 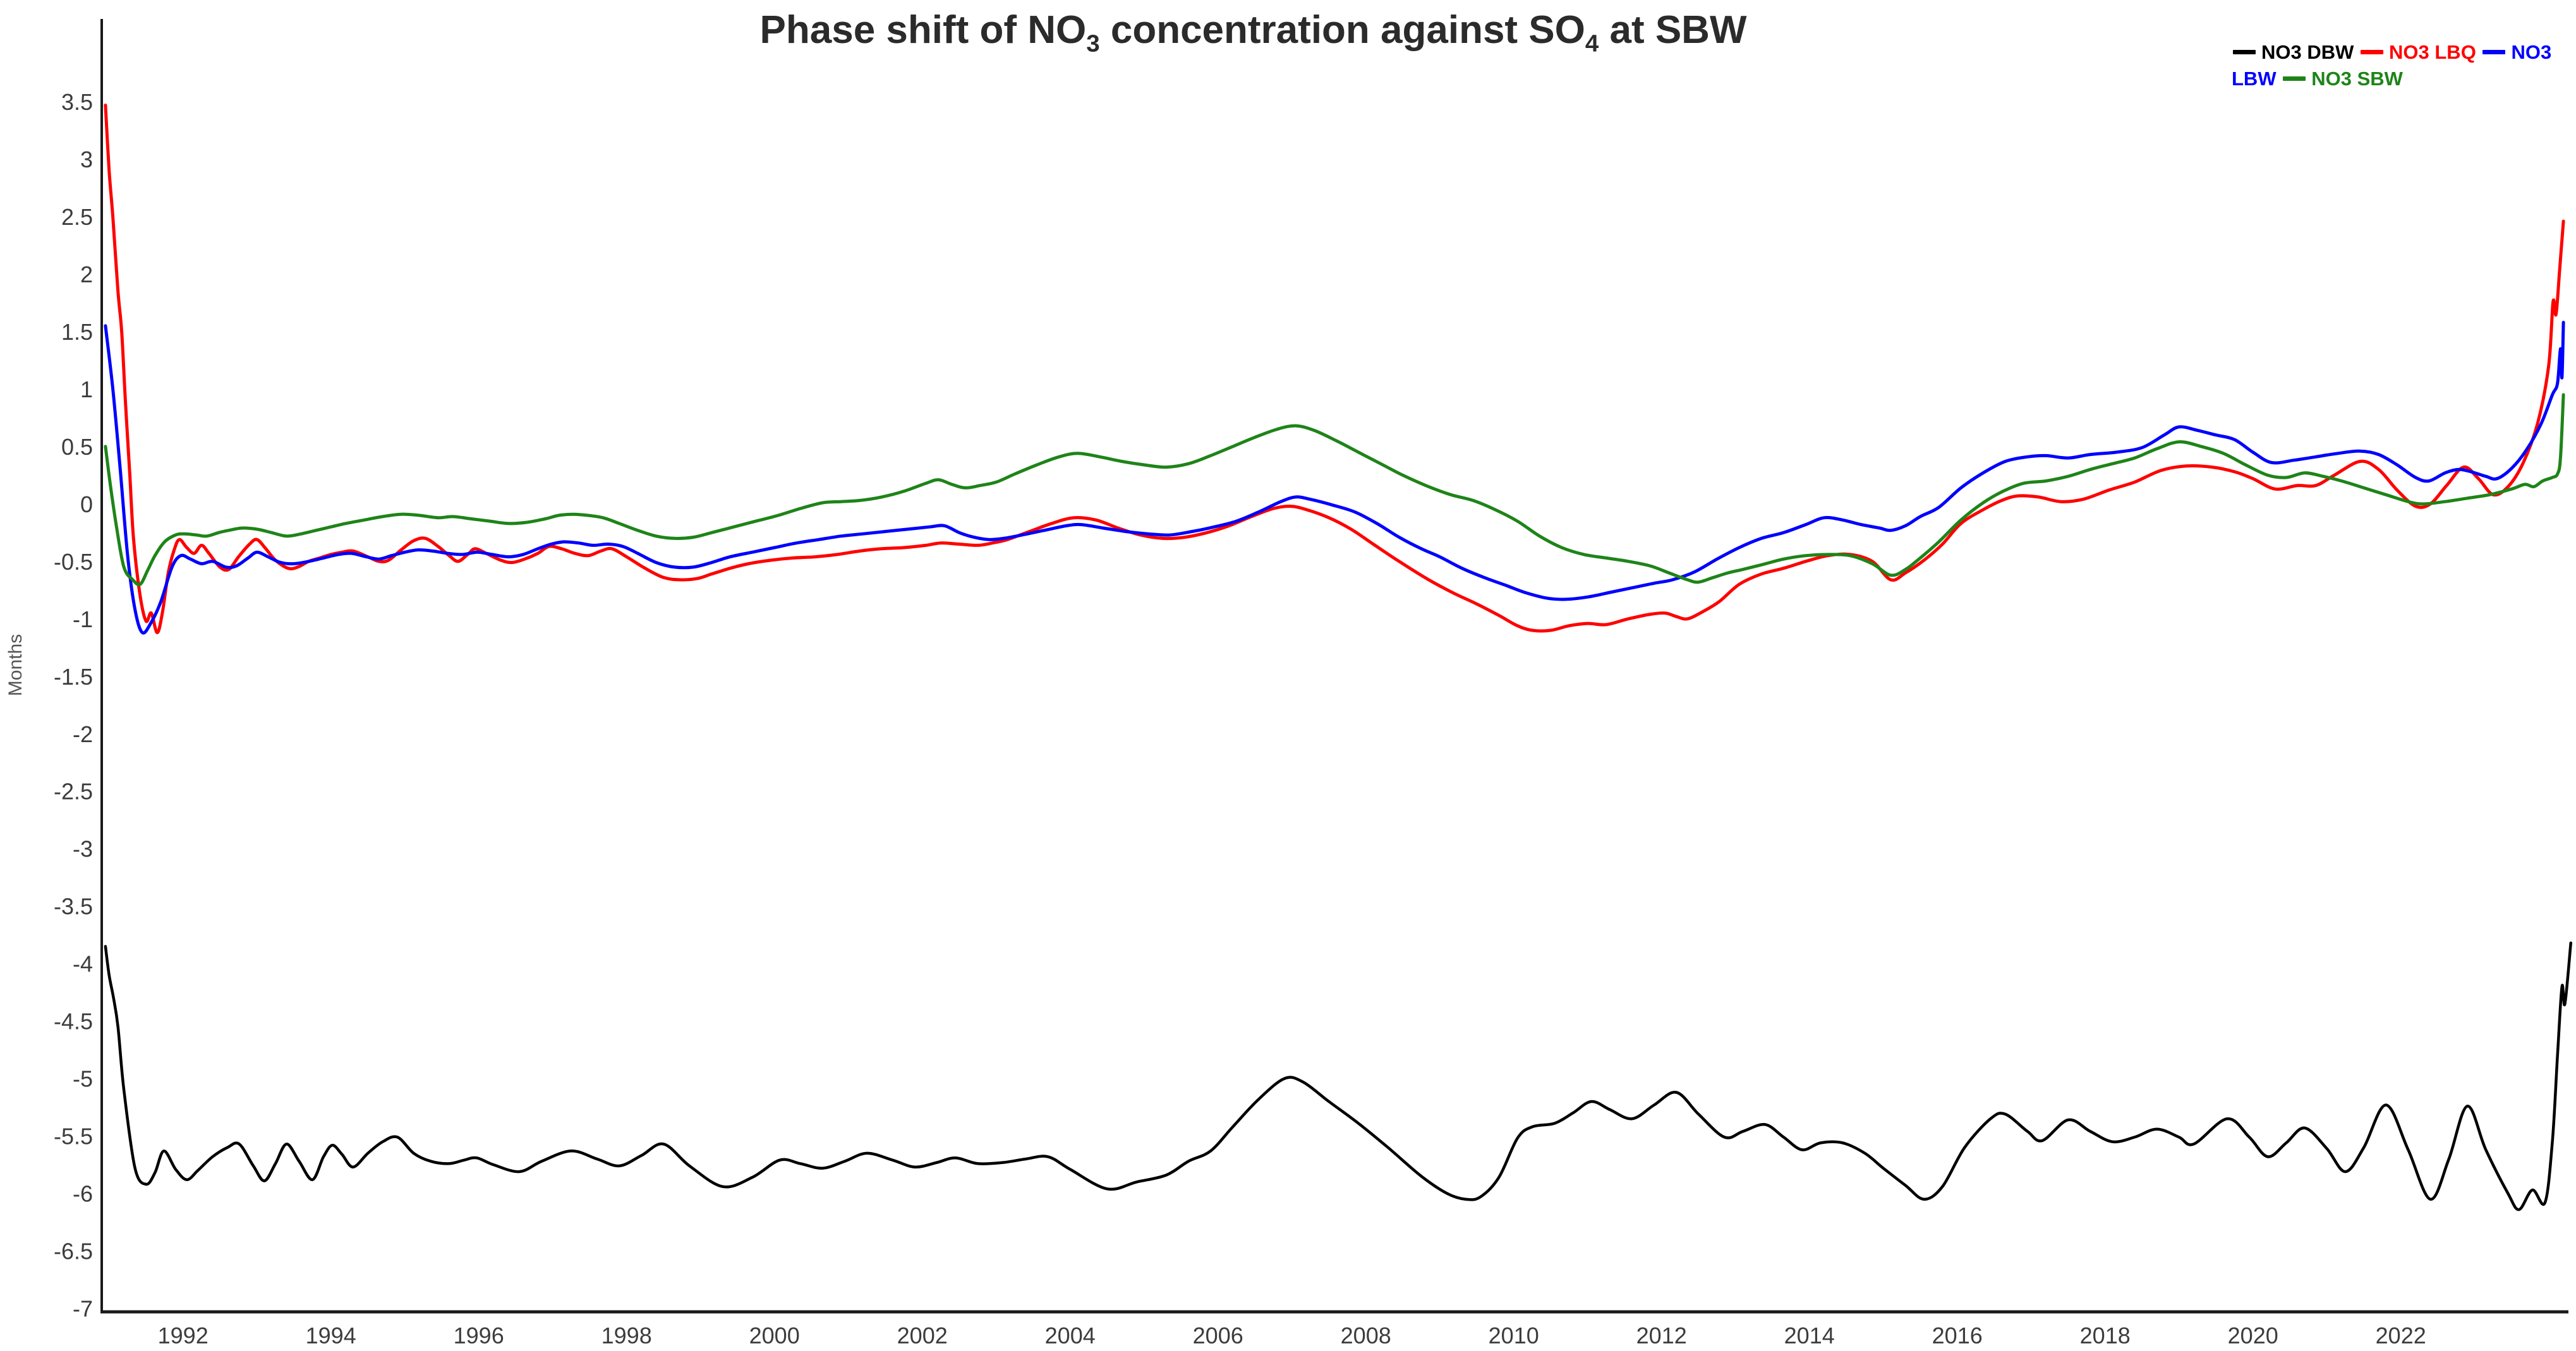 What do you see at coordinates (86, 274) in the screenshot?
I see `y-tick-label: 2` at bounding box center [86, 274].